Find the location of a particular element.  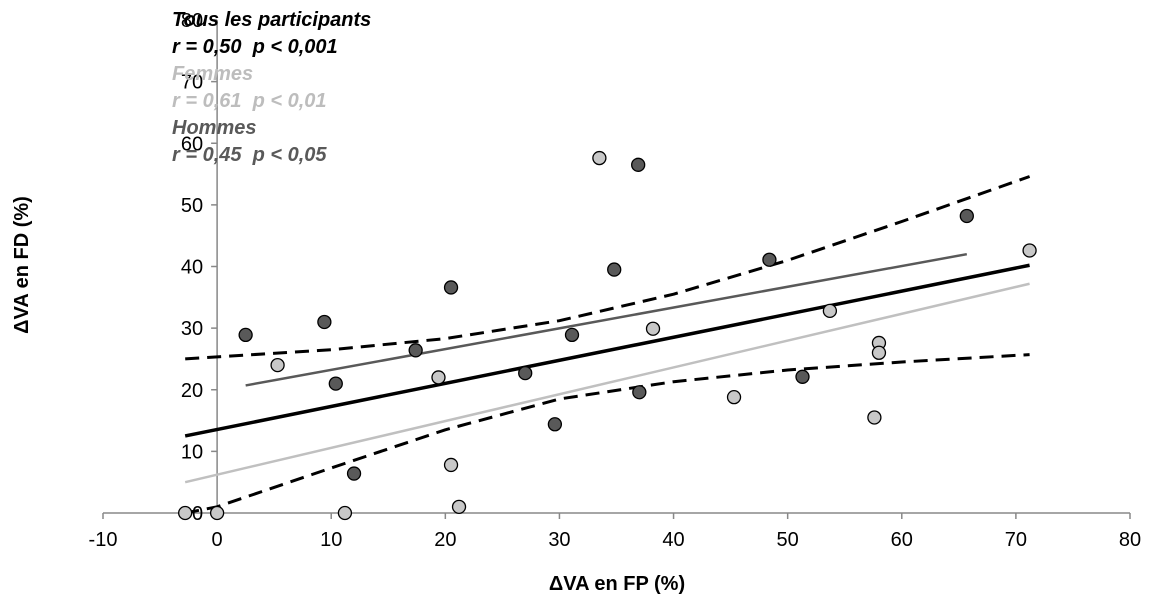

x-tick-label: -10 is located at coordinates (103, 540).